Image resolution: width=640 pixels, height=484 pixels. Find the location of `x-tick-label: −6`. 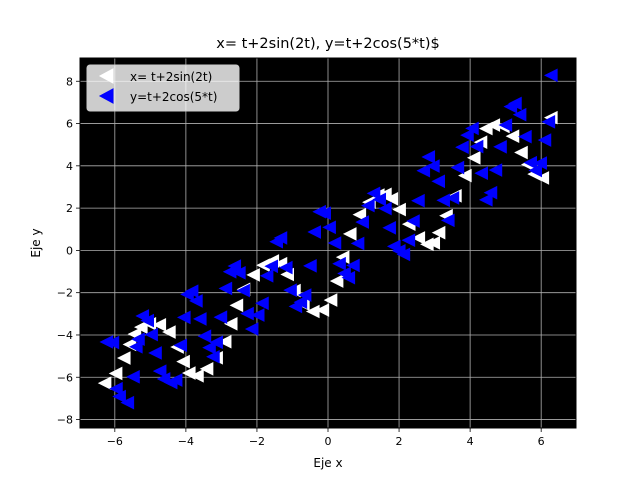

x-tick-label: −6 is located at coordinates (115, 441).